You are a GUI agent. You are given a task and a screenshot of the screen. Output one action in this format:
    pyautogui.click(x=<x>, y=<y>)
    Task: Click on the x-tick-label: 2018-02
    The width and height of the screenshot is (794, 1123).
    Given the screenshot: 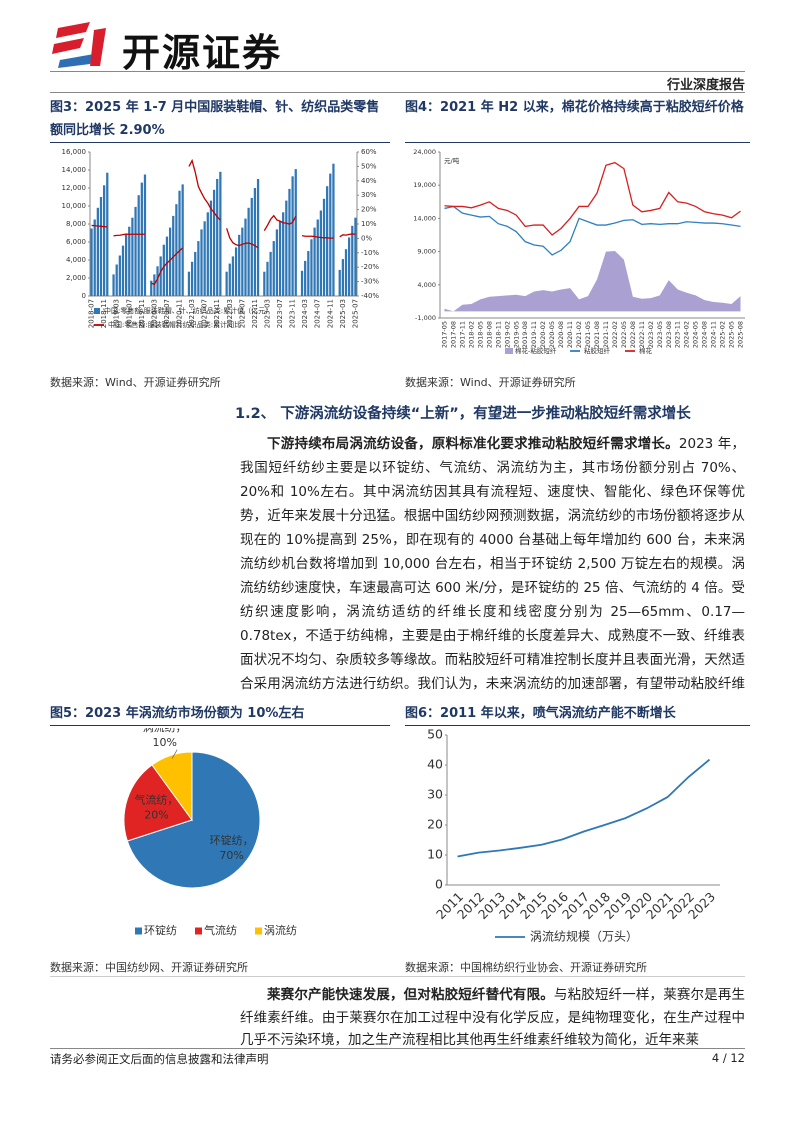 What is the action you would take?
    pyautogui.click(x=471, y=334)
    